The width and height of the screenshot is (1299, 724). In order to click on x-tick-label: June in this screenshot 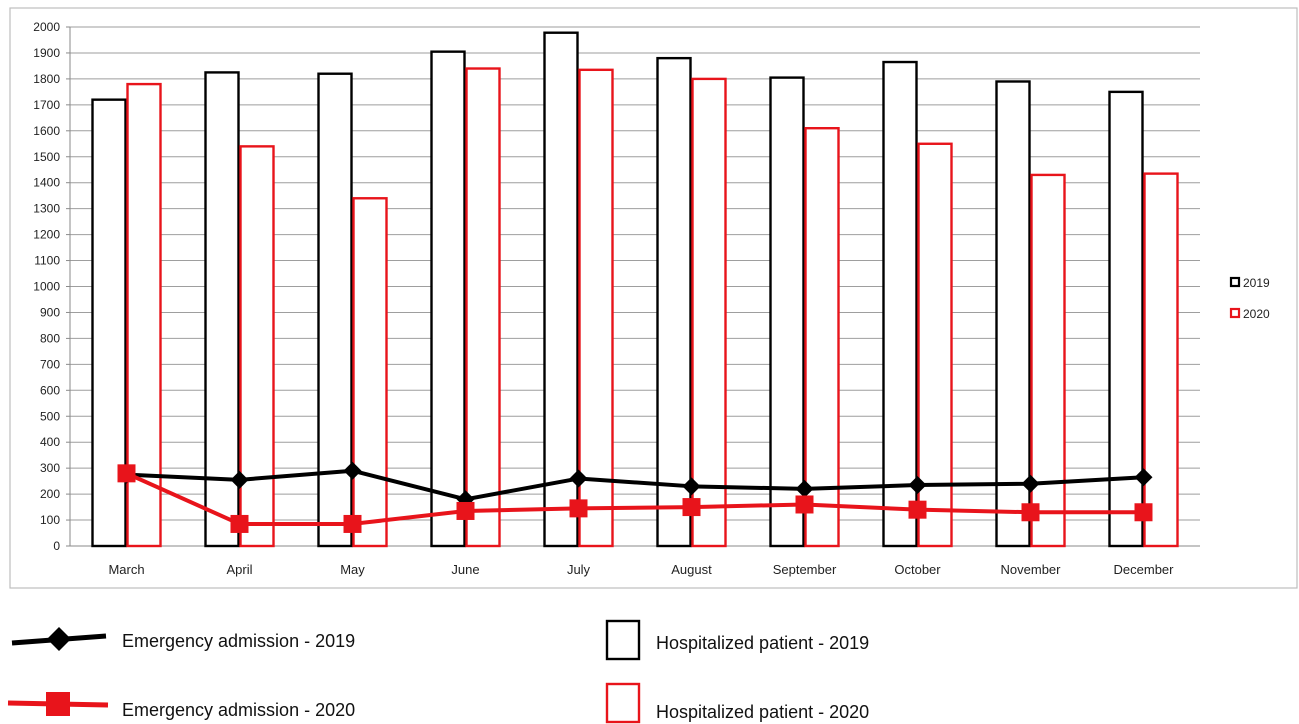, I will do `click(465, 569)`.